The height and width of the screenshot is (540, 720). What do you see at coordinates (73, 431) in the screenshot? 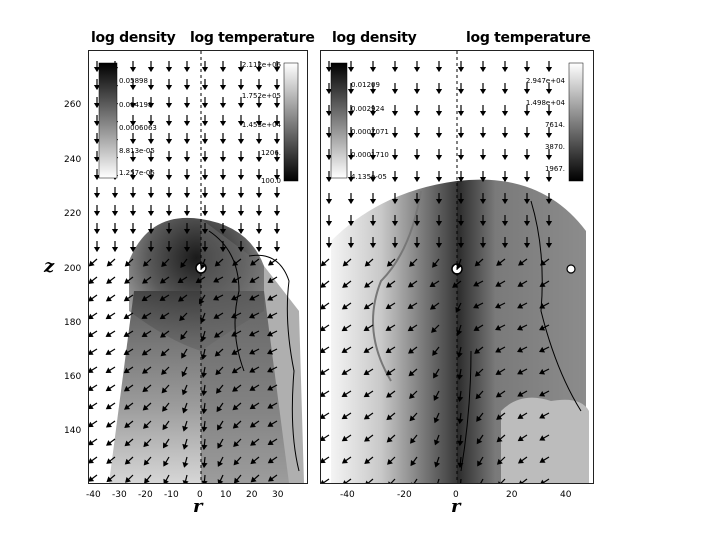
I see `y-tick-140: 140` at bounding box center [73, 431].